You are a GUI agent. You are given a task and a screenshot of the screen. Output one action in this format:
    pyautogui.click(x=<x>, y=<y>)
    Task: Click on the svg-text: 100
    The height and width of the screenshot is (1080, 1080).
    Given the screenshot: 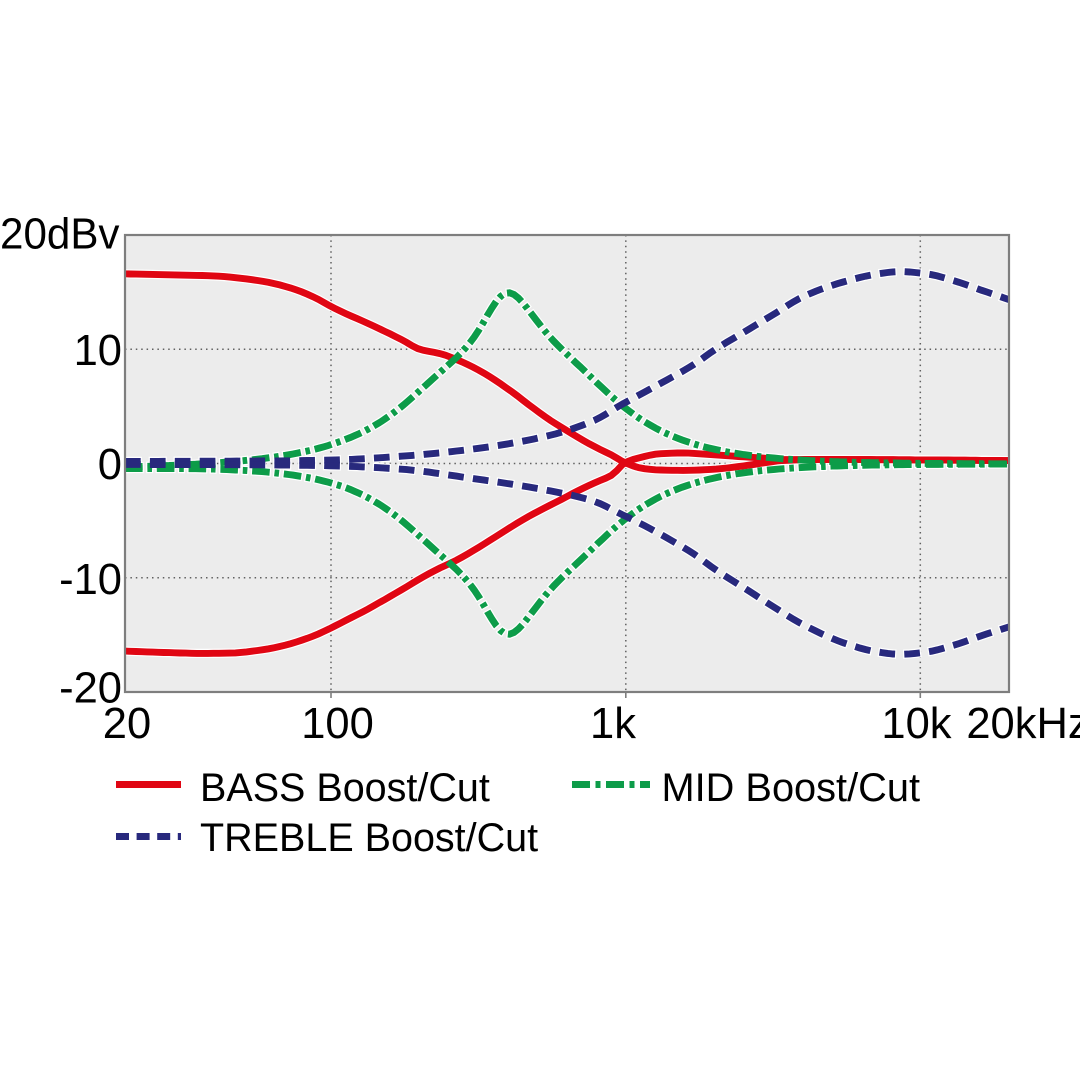 What is the action you would take?
    pyautogui.click(x=337, y=724)
    